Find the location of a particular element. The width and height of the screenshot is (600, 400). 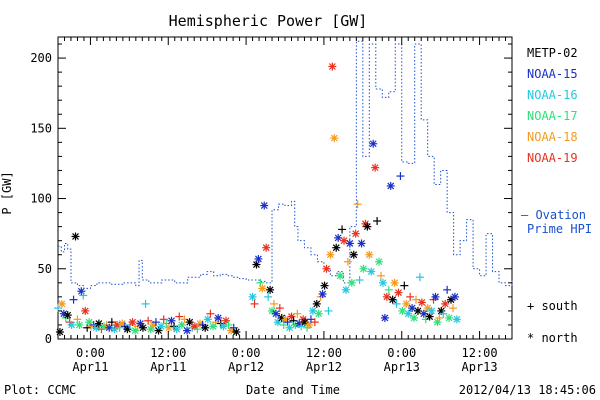

north-legend: * north is located at coordinates (552, 338).